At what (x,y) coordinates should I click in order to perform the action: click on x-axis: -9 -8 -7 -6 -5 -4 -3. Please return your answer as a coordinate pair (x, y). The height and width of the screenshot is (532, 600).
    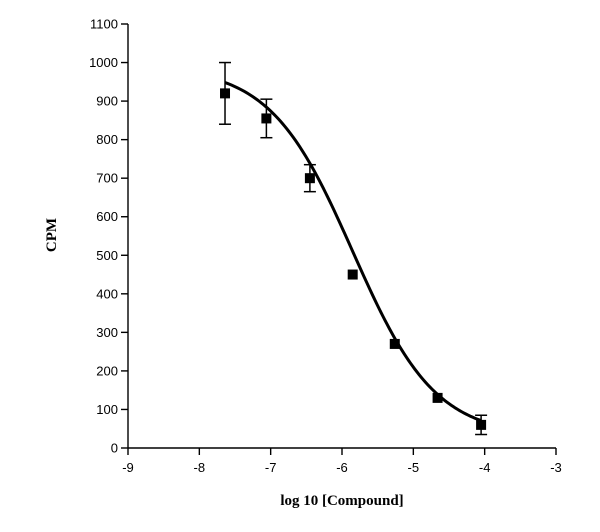
    Looking at the image, I should click on (342, 461).